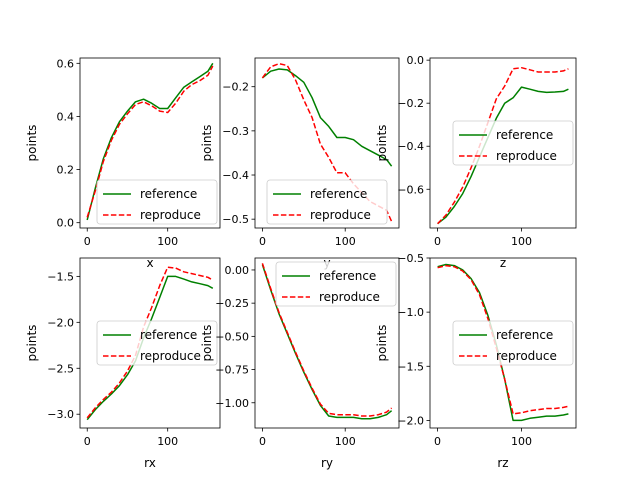  I want to click on y-tick-label: 0.00, so click(237, 270).